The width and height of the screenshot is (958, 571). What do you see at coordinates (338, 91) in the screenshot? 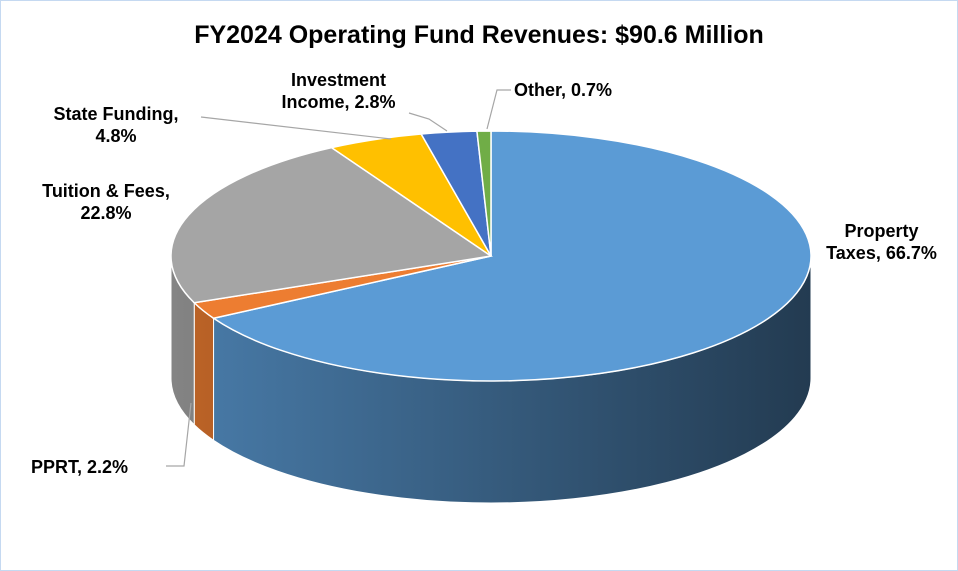
I see `data-label: Investment Income, 2.8%` at bounding box center [338, 91].